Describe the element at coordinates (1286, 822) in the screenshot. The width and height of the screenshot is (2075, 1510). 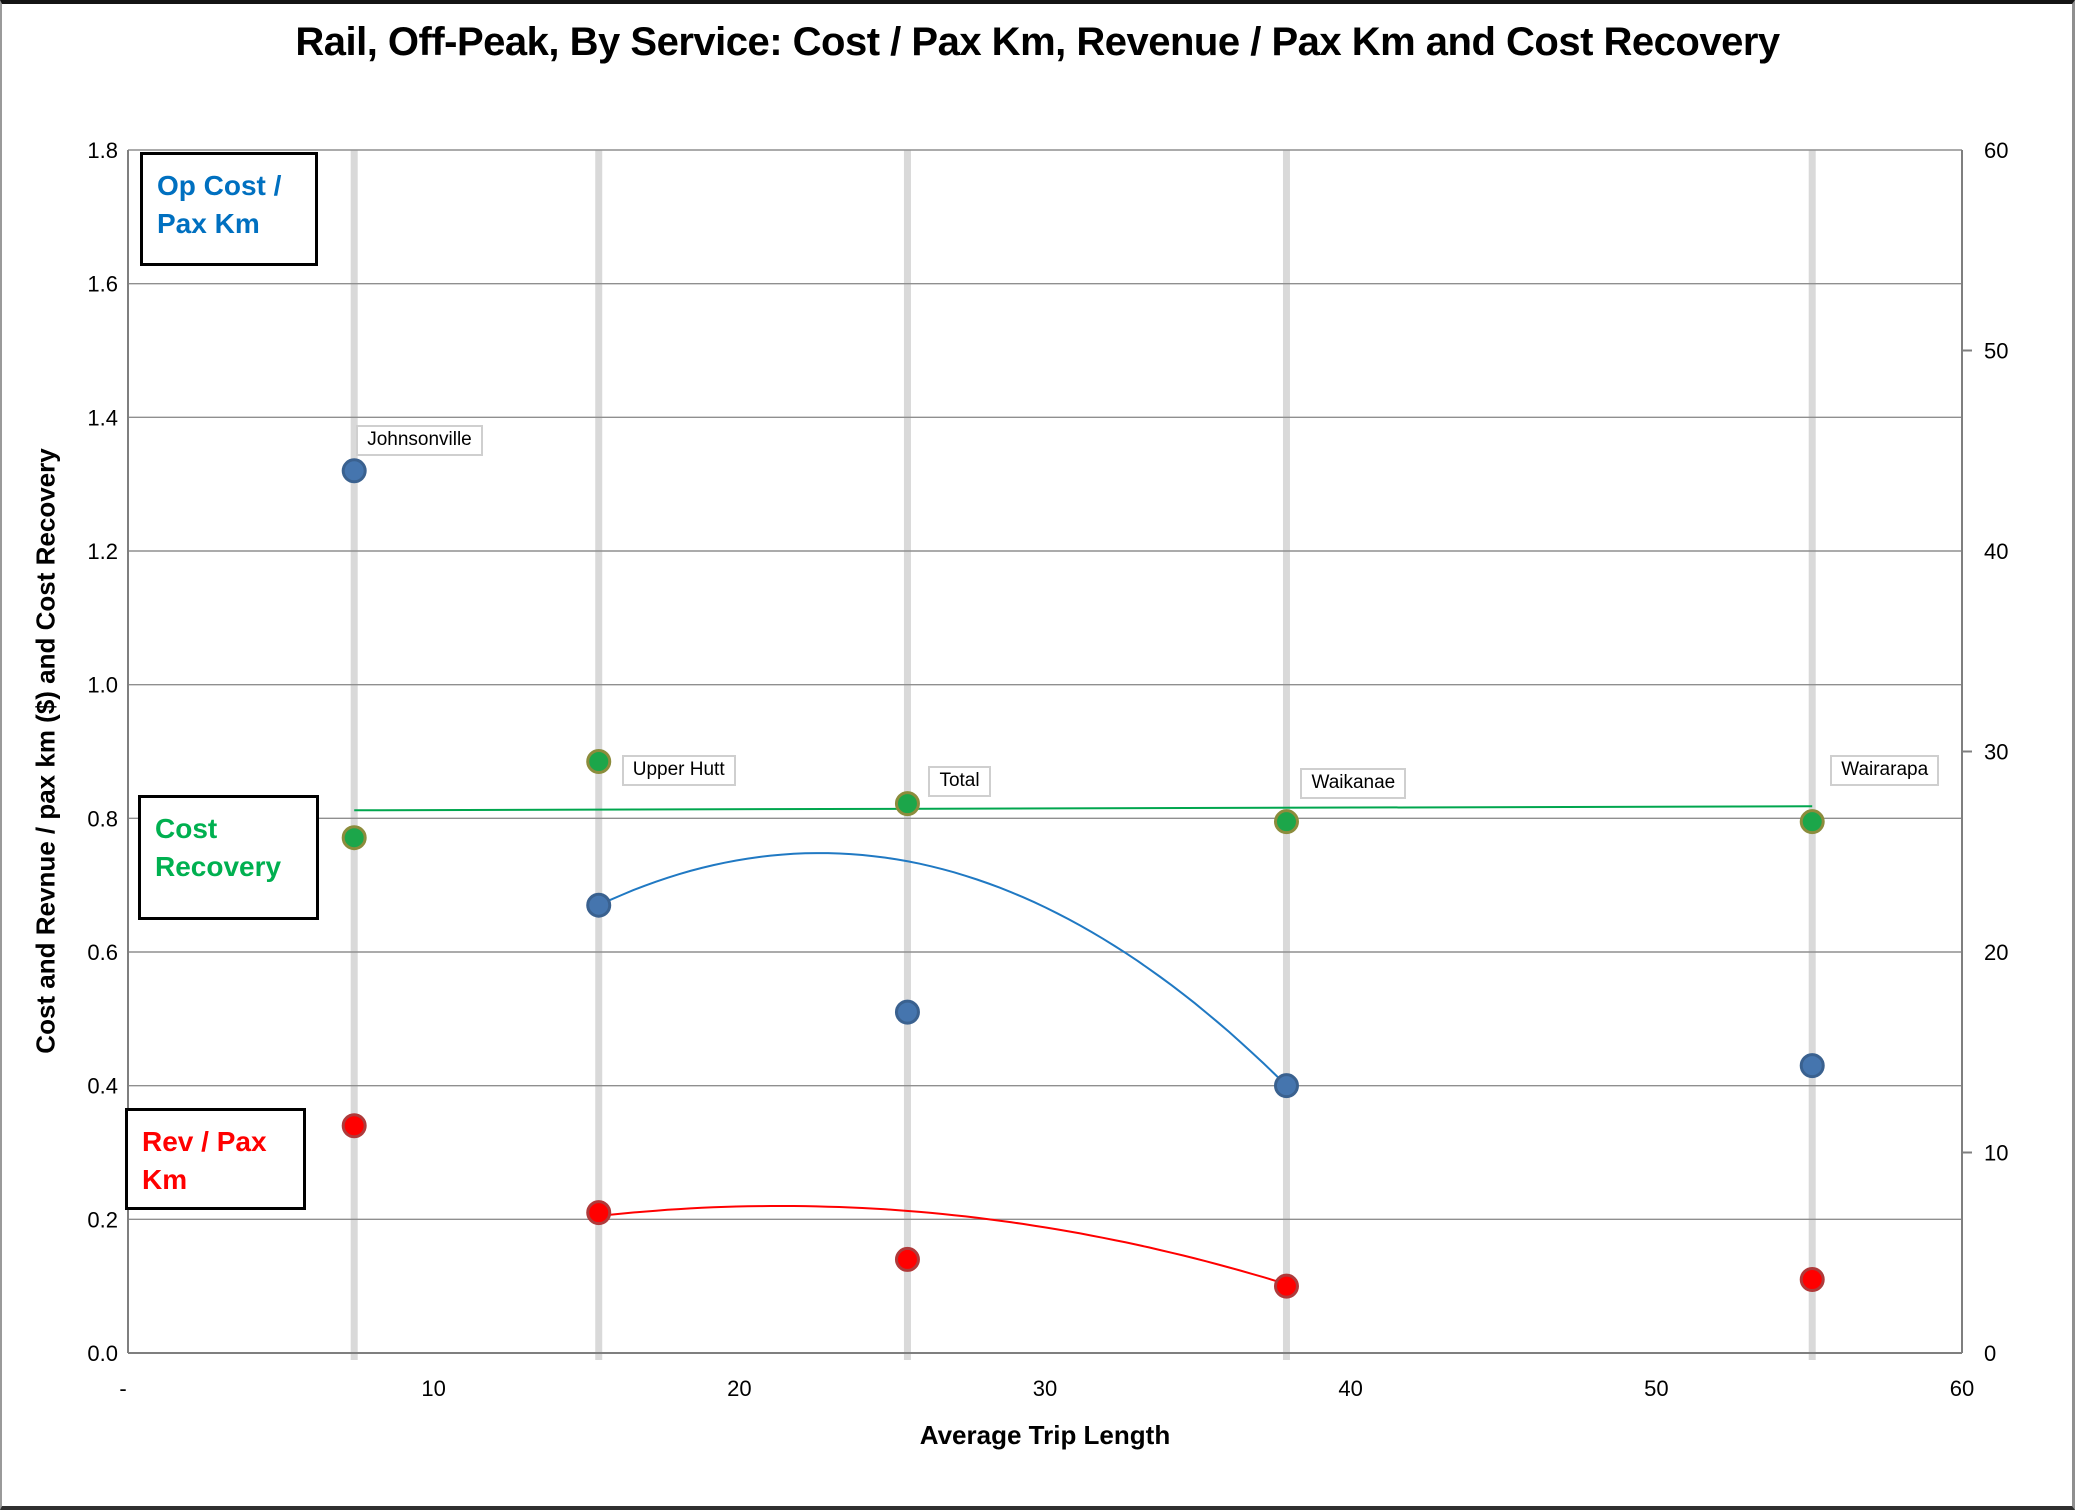
I see `data-point-cost-recovery-waikanae` at that location.